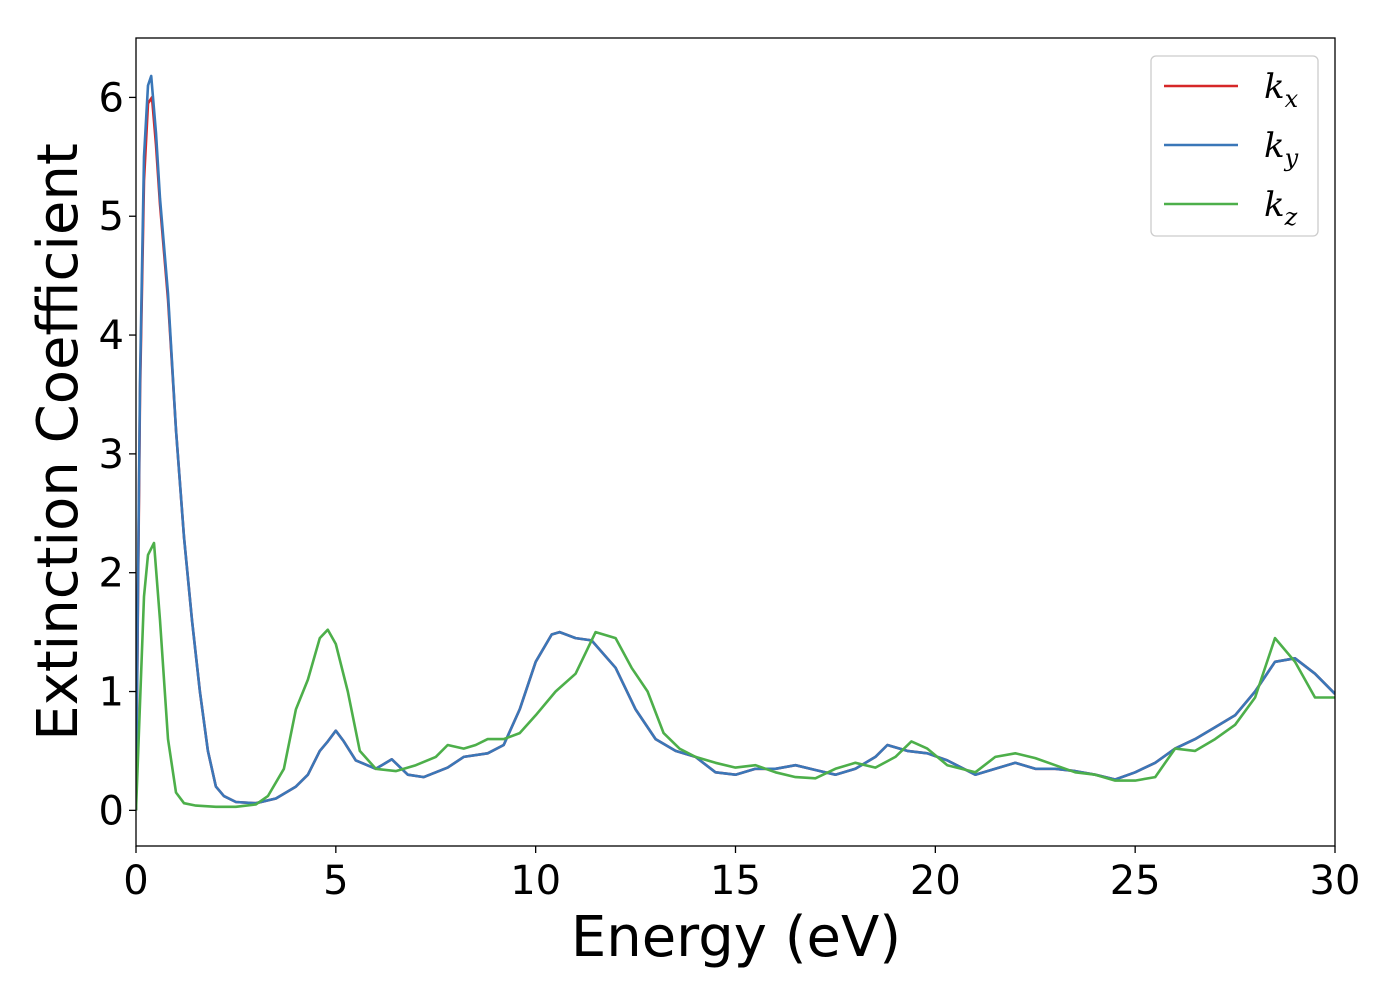  I want to click on y-tick-label: 1, so click(111, 693).